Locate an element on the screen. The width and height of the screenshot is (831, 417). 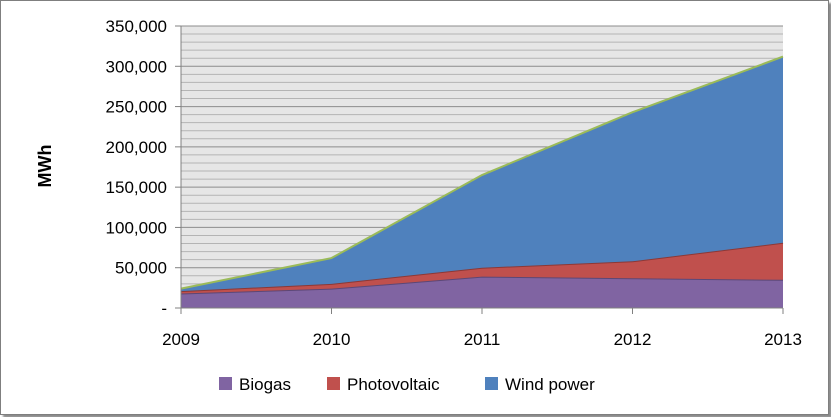
y-tick-label: - is located at coordinates (164, 308).